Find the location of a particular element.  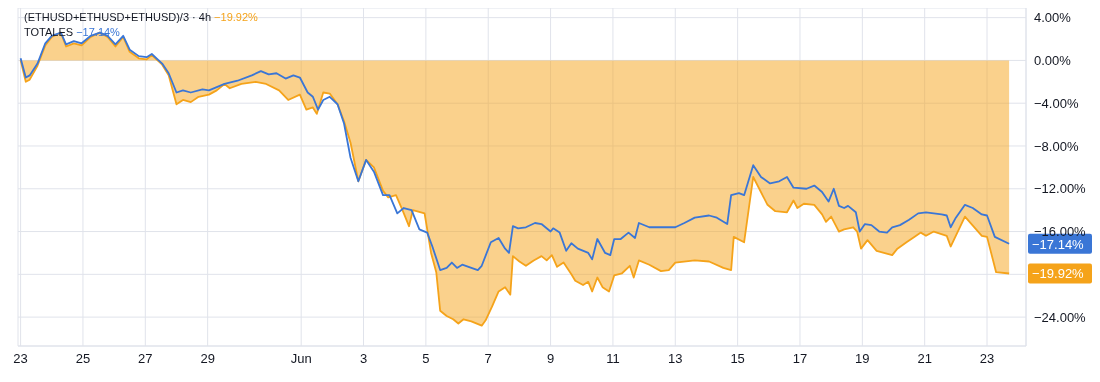

annotation: −17.14% is located at coordinates (1058, 244).